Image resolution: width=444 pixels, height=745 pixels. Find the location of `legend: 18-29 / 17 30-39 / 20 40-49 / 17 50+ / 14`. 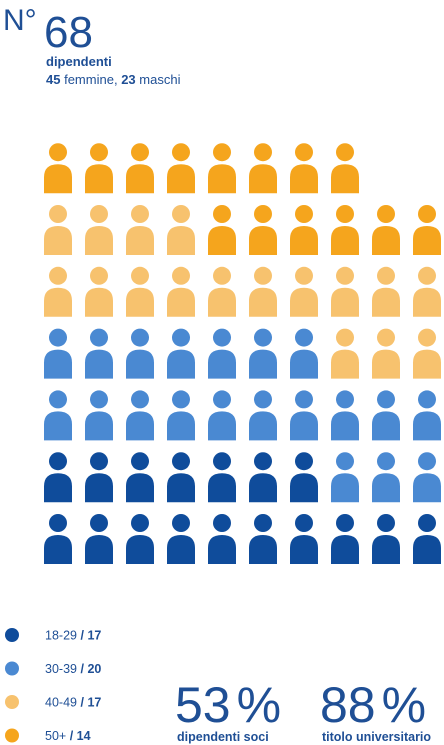

legend: 18-29 / 17 30-39 / 20 40-49 / 17 50+ / 14 is located at coordinates (53, 685).